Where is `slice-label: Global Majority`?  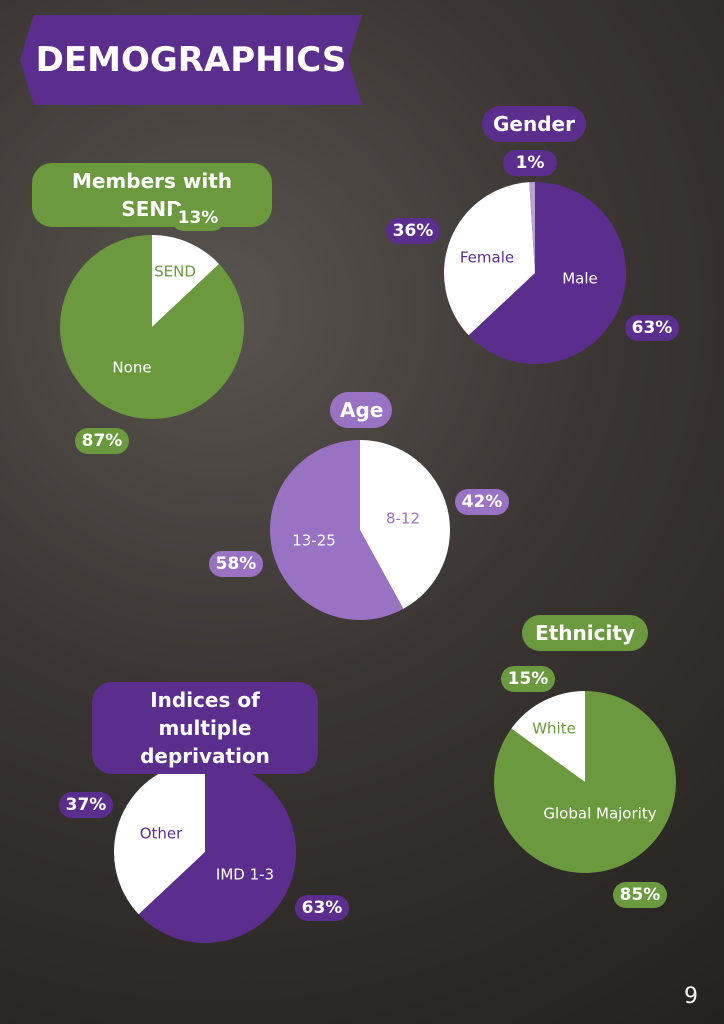
slice-label: Global Majority is located at coordinates (599, 814).